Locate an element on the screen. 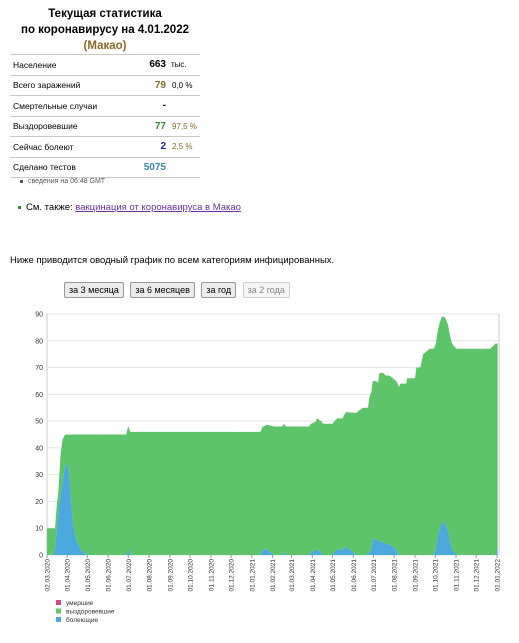 The width and height of the screenshot is (519, 643). range-2-years-button: за 2 года is located at coordinates (266, 290).